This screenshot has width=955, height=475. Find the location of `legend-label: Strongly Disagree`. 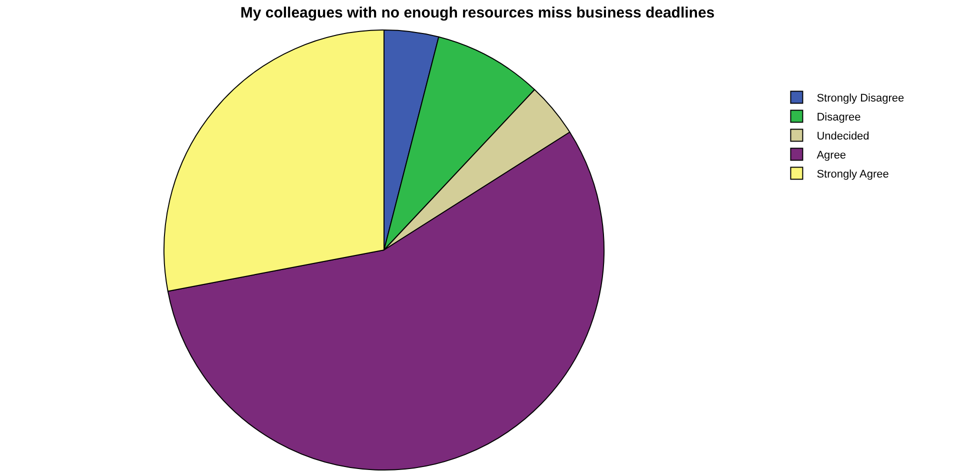

legend-label: Strongly Disagree is located at coordinates (860, 98).